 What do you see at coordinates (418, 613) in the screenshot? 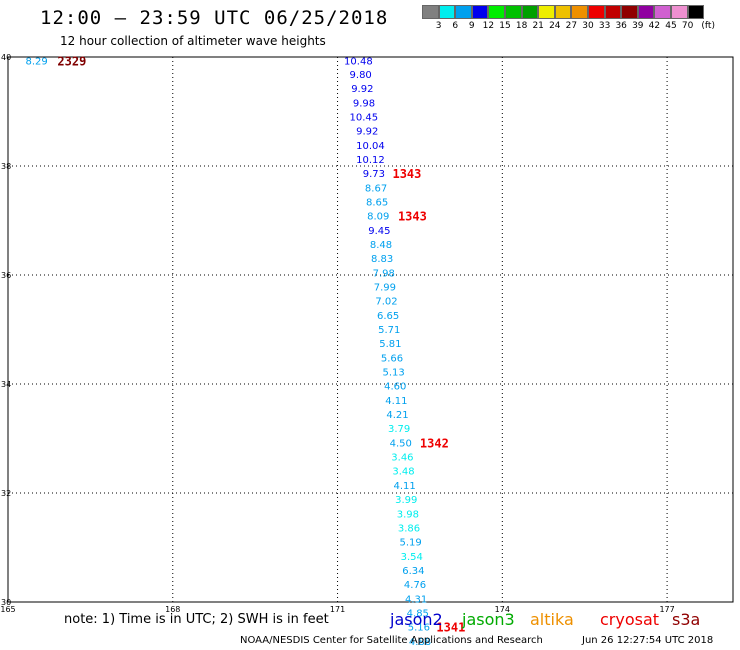
I see `wave-height-value: 4.85` at bounding box center [418, 613].